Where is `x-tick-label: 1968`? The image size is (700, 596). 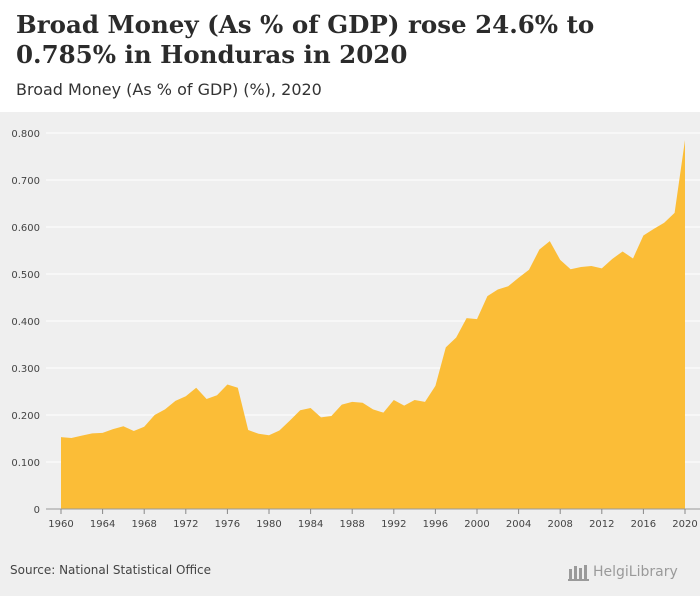 x-tick-label: 1968 is located at coordinates (143, 524).